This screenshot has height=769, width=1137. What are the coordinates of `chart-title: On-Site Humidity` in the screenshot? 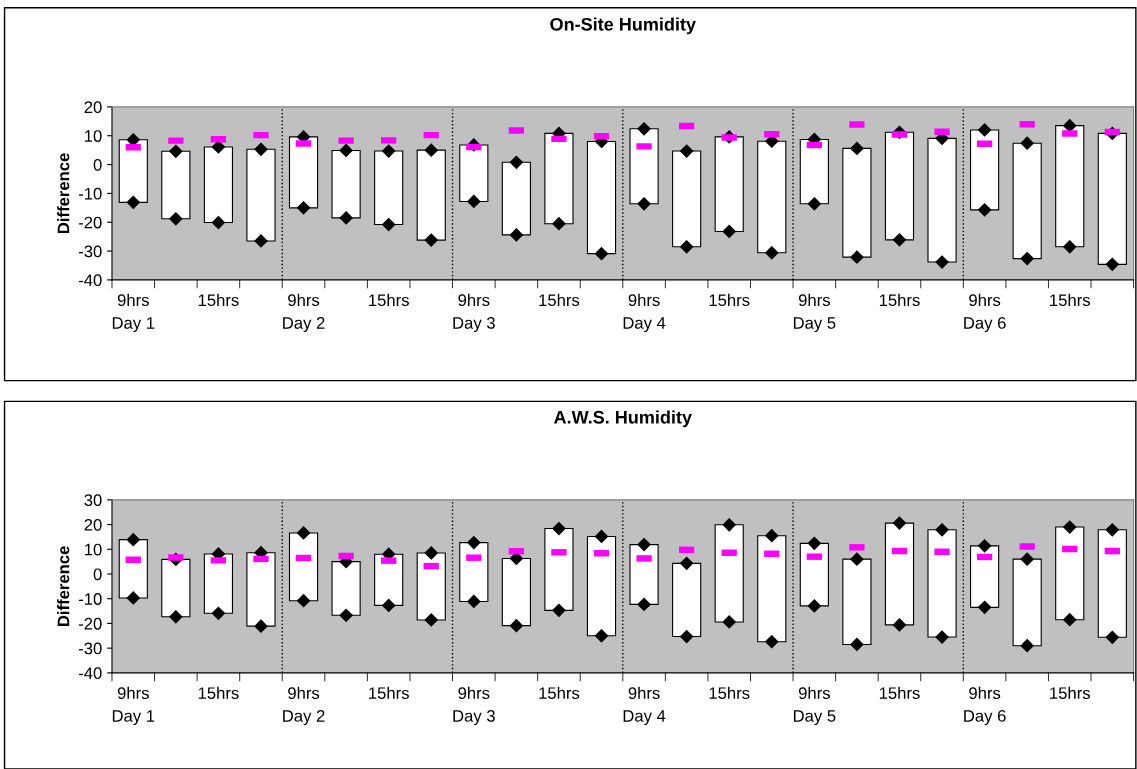 It's located at (623, 26).